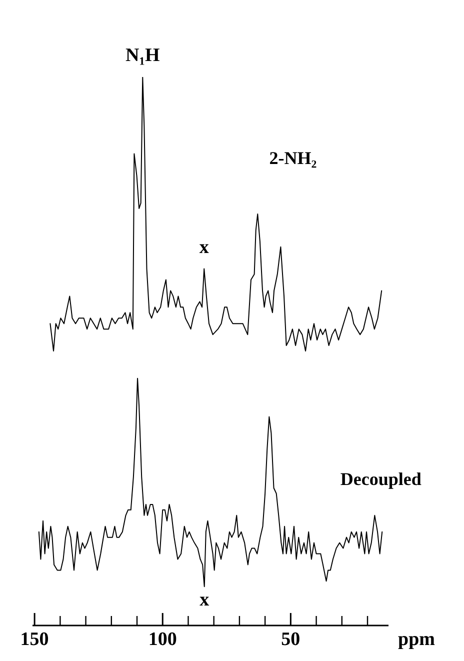 This screenshot has height=661, width=464. Describe the element at coordinates (162, 639) in the screenshot. I see `x-tick-label: 100` at that location.